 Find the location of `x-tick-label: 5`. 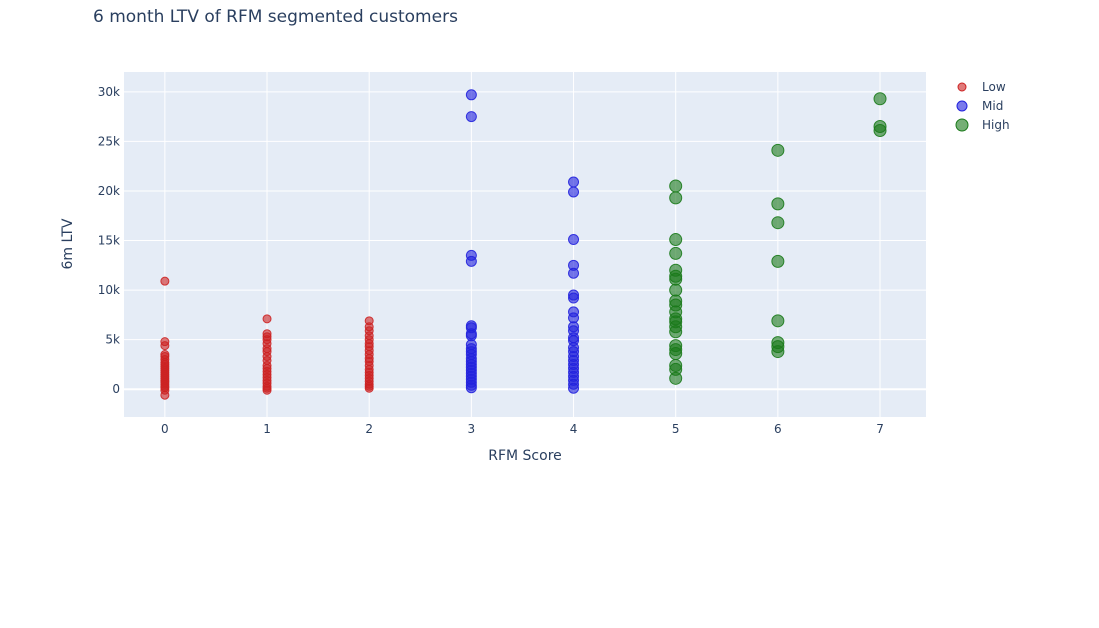

x-tick-label: 5 is located at coordinates (676, 429).